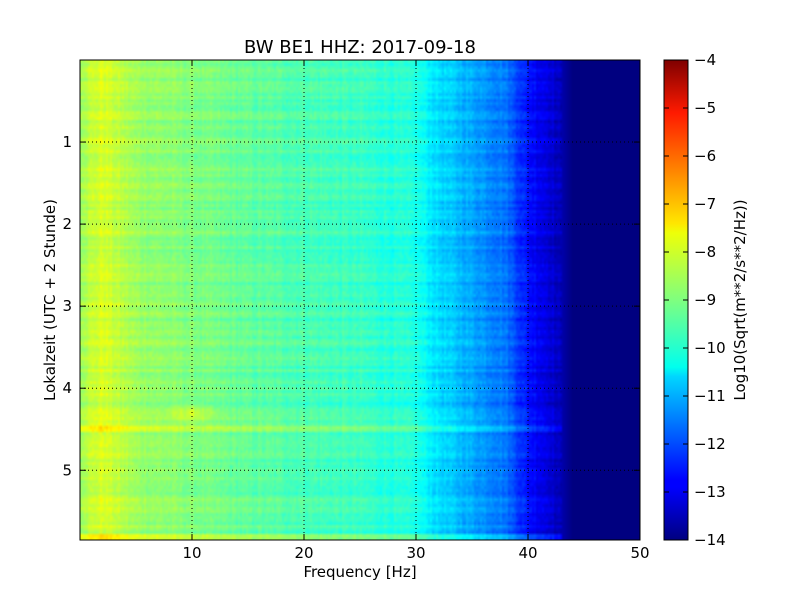  Describe the element at coordinates (705, 156) in the screenshot. I see `colorbar-tick-label: −6` at that location.